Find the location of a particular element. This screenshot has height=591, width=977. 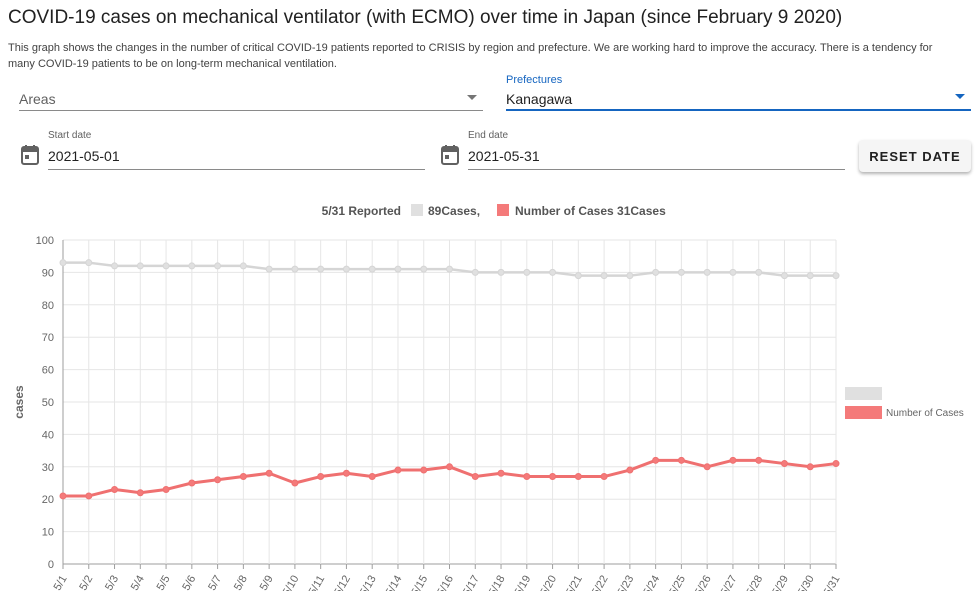

legend-total-swatch is located at coordinates (863, 393).